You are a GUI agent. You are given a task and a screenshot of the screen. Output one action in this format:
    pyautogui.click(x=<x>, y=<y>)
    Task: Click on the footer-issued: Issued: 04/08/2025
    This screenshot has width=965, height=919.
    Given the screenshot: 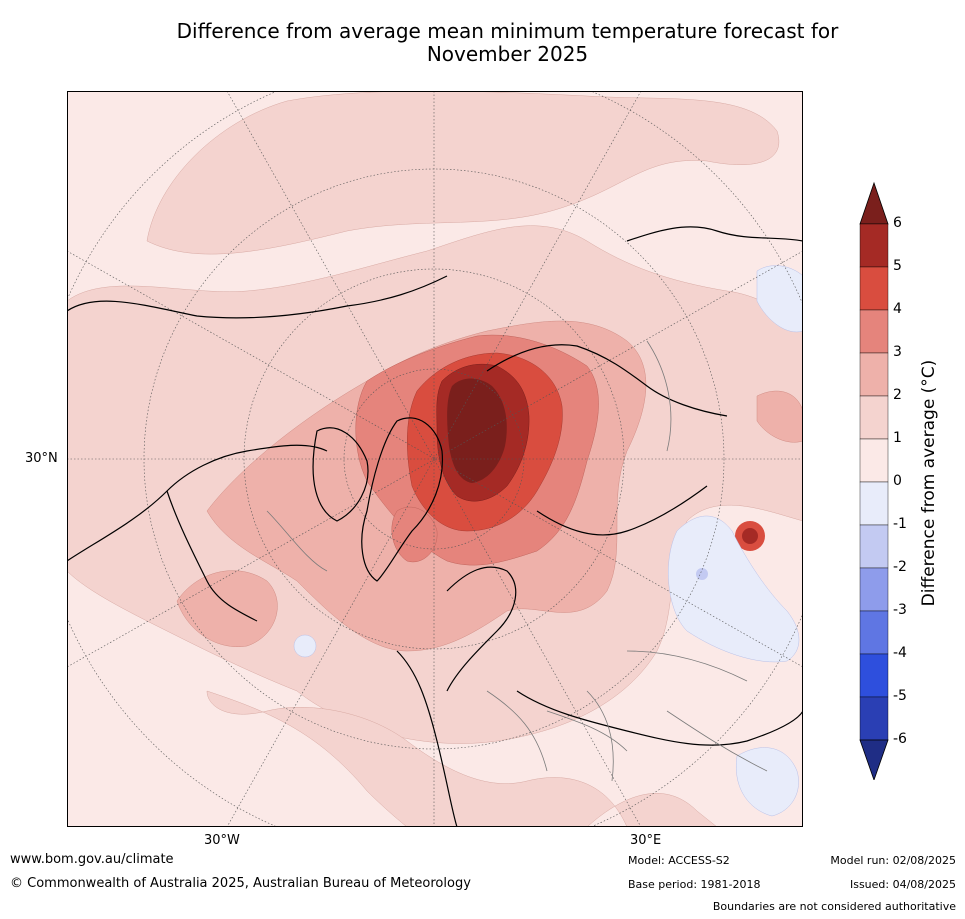 What is the action you would take?
    pyautogui.click(x=902, y=884)
    